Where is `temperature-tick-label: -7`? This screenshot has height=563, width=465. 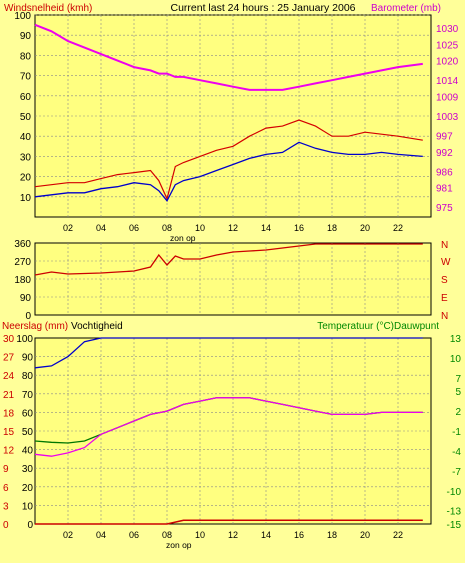 temperature-tick-label: -7 is located at coordinates (456, 472).